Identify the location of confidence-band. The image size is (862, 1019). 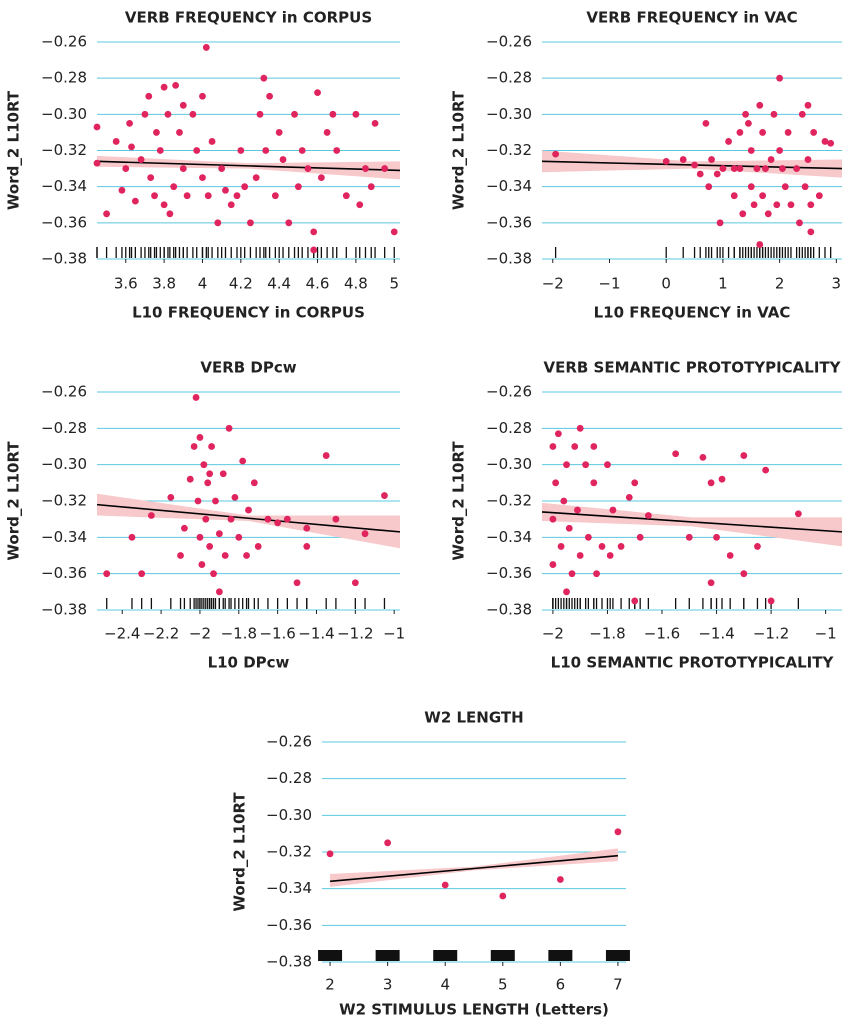
(692, 524).